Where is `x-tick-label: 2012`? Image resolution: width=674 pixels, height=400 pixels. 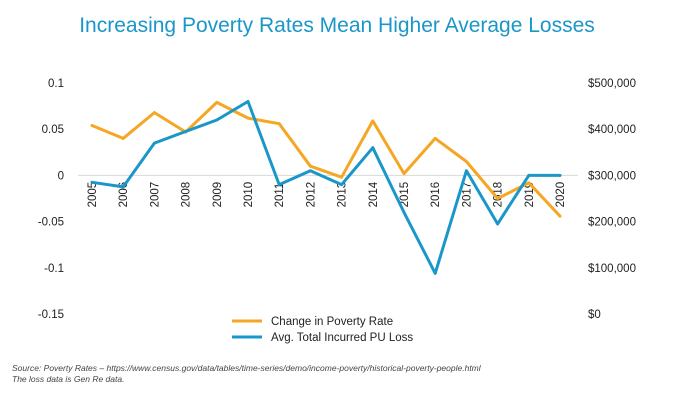 x-tick-label: 2012 is located at coordinates (311, 195).